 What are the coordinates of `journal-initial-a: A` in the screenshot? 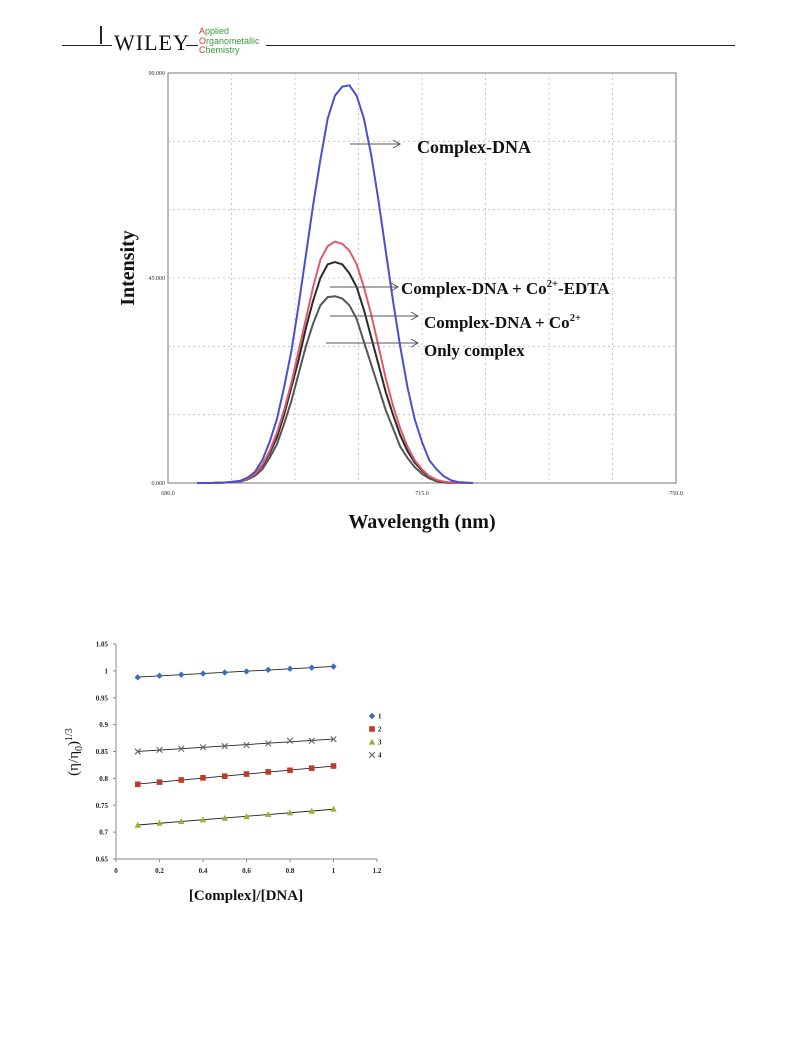 It's located at (202, 31).